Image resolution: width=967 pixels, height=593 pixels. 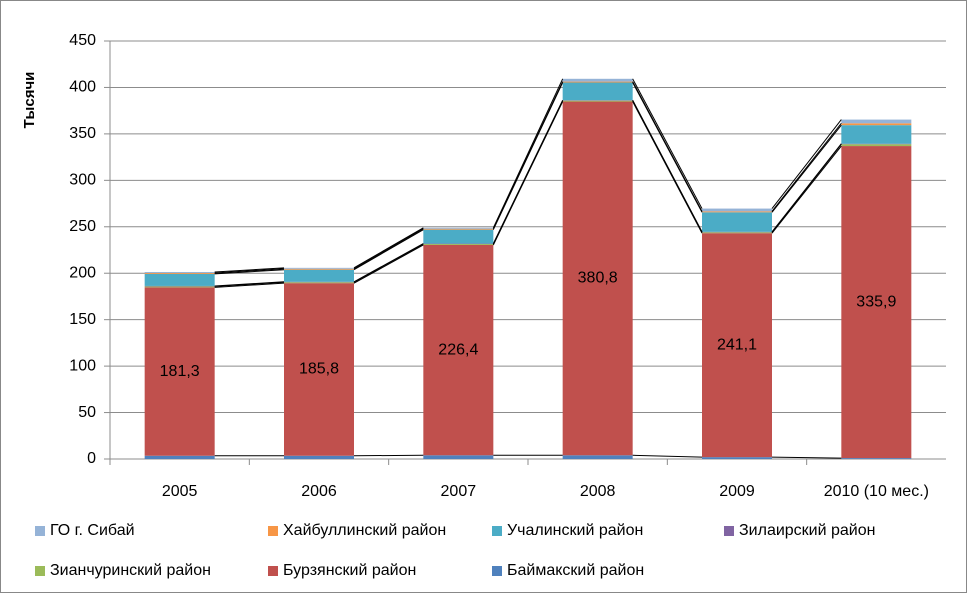 What do you see at coordinates (92, 530) in the screenshot?
I see `legend-label: ГО г. Сибай` at bounding box center [92, 530].